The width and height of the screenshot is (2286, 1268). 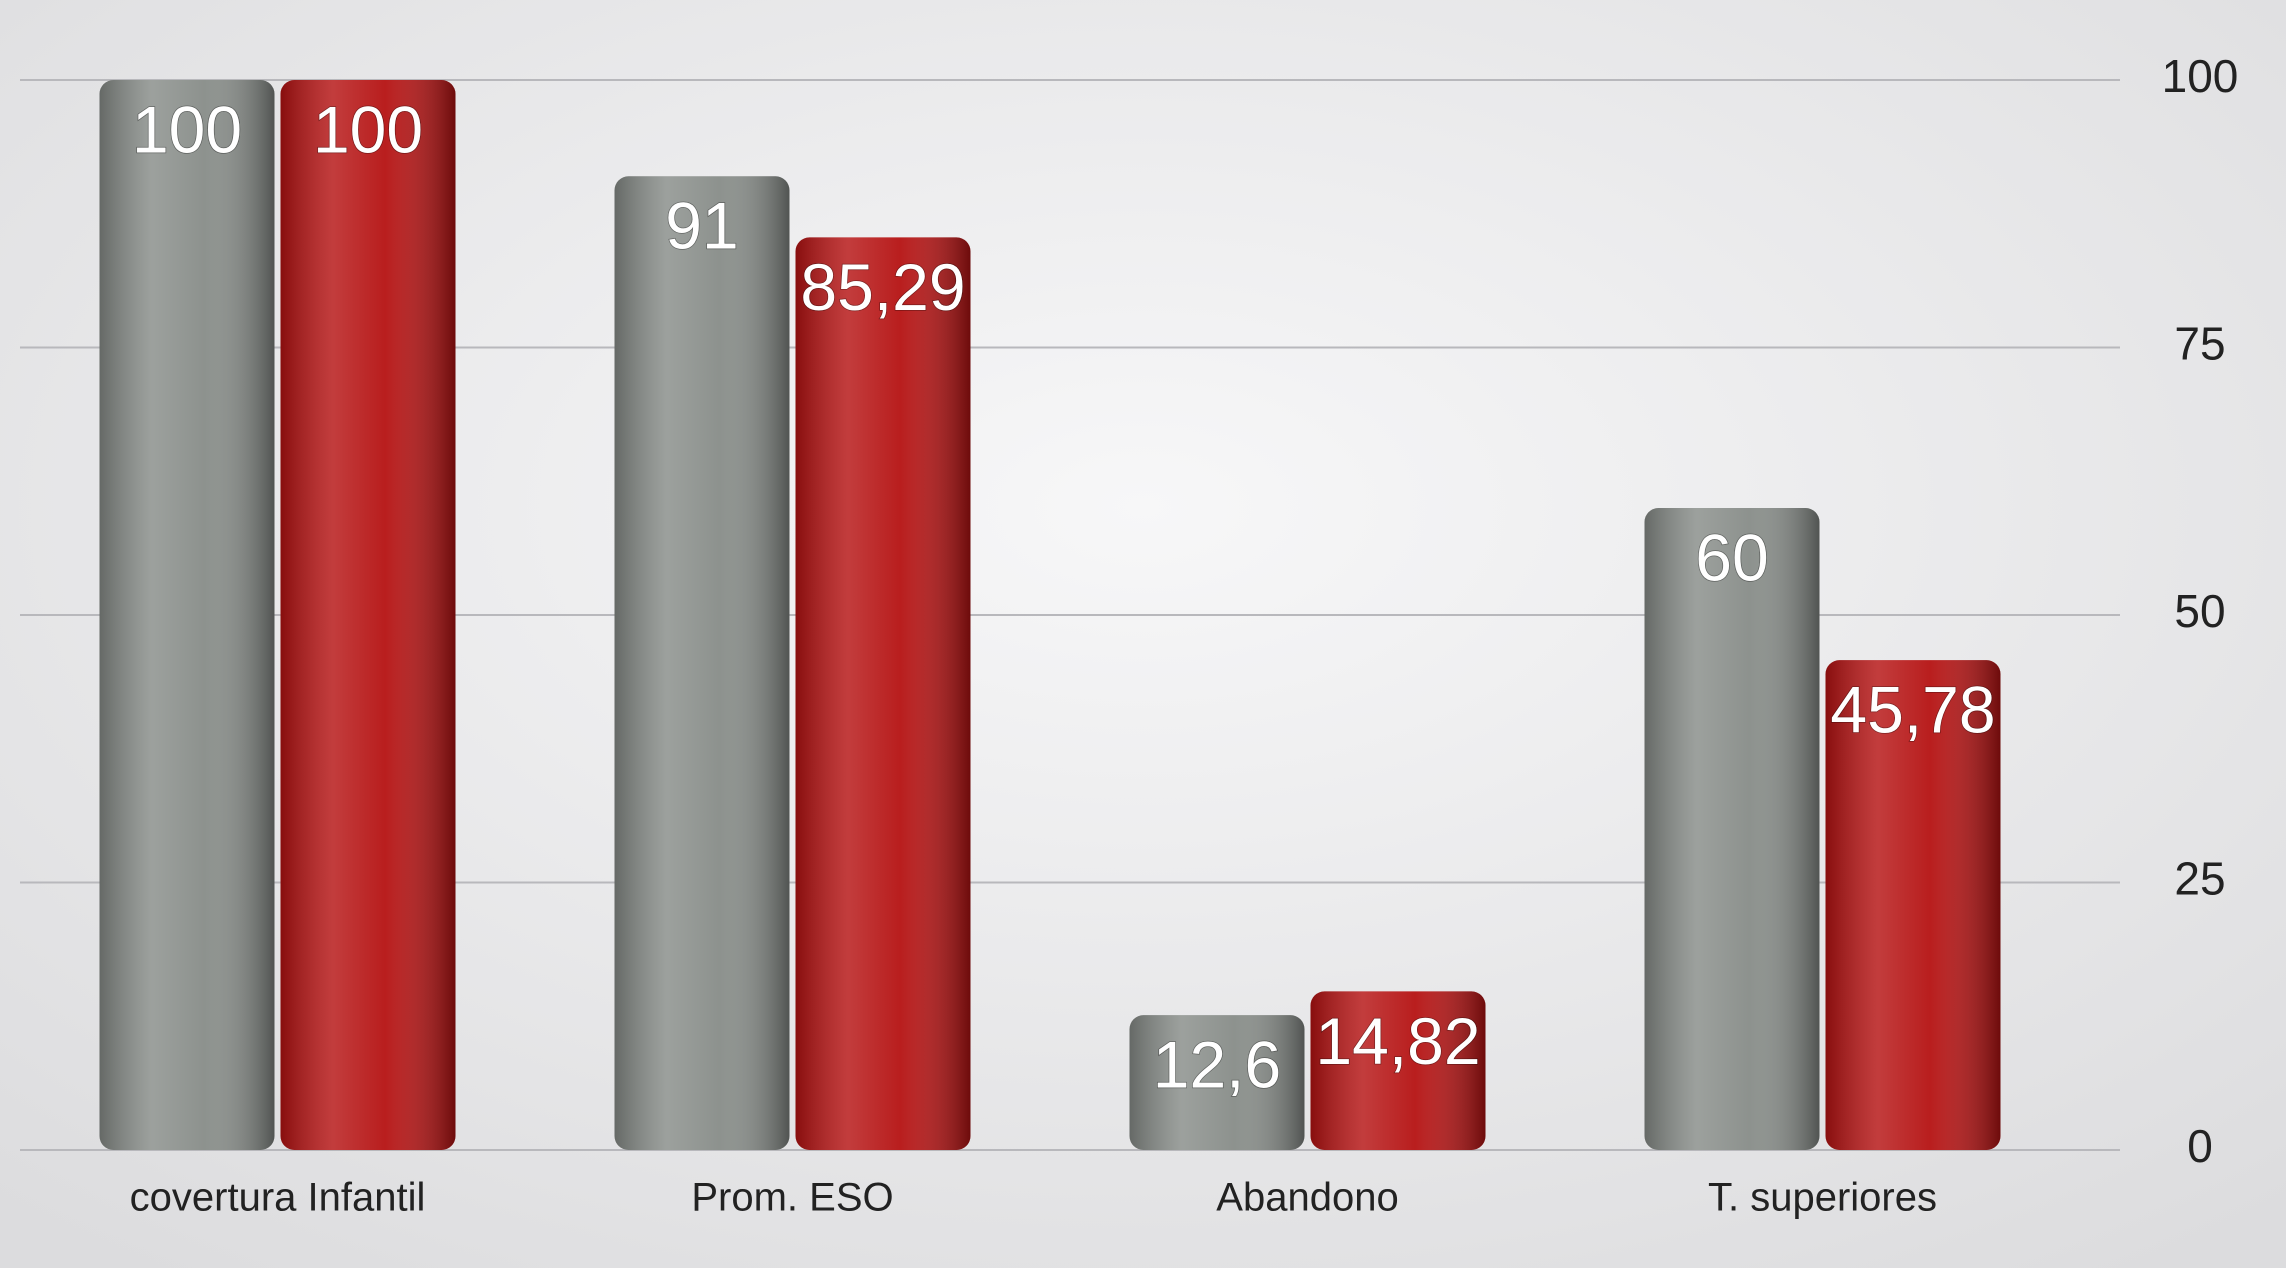 What do you see at coordinates (1822, 1198) in the screenshot?
I see `x-tick-label: T. superiores` at bounding box center [1822, 1198].